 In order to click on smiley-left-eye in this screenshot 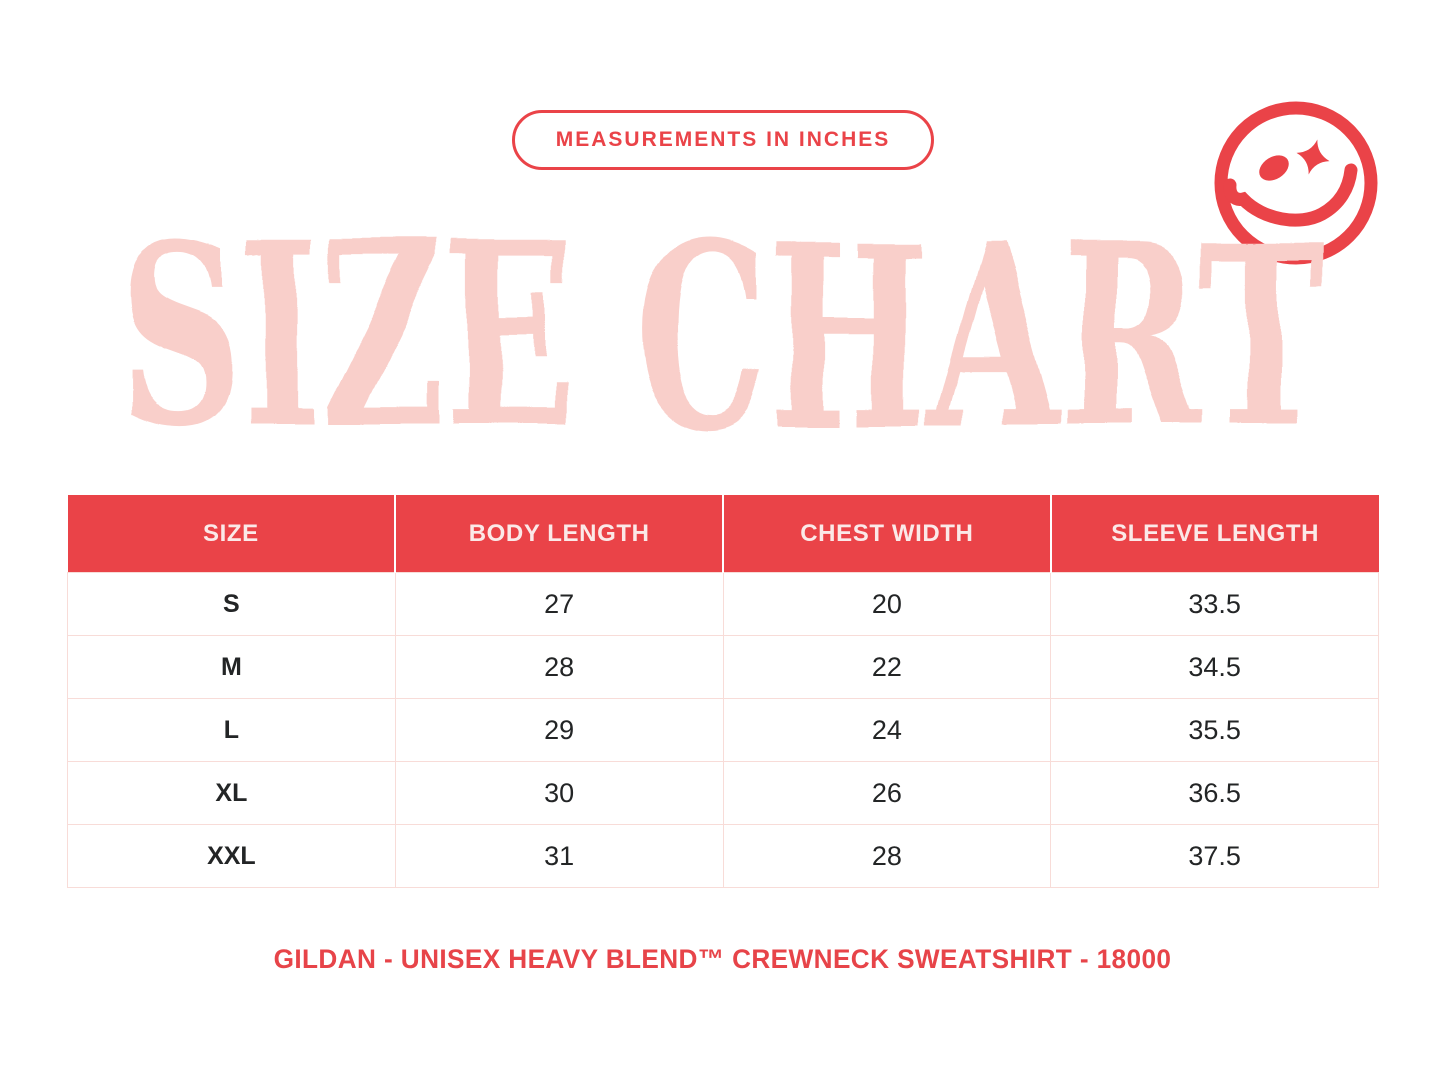, I will do `click(1274, 168)`.